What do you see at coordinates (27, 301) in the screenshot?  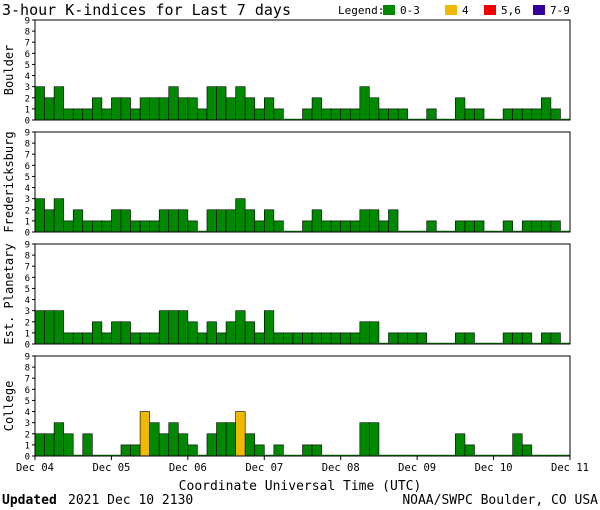 I see `y-tick-label: 4` at bounding box center [27, 301].